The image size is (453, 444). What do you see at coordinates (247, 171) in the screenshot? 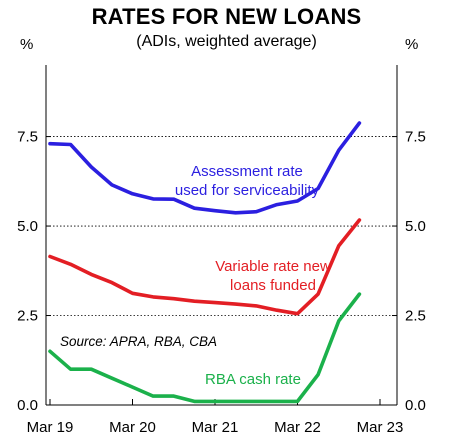
I see `series-label-1: Assessment rate` at bounding box center [247, 171].